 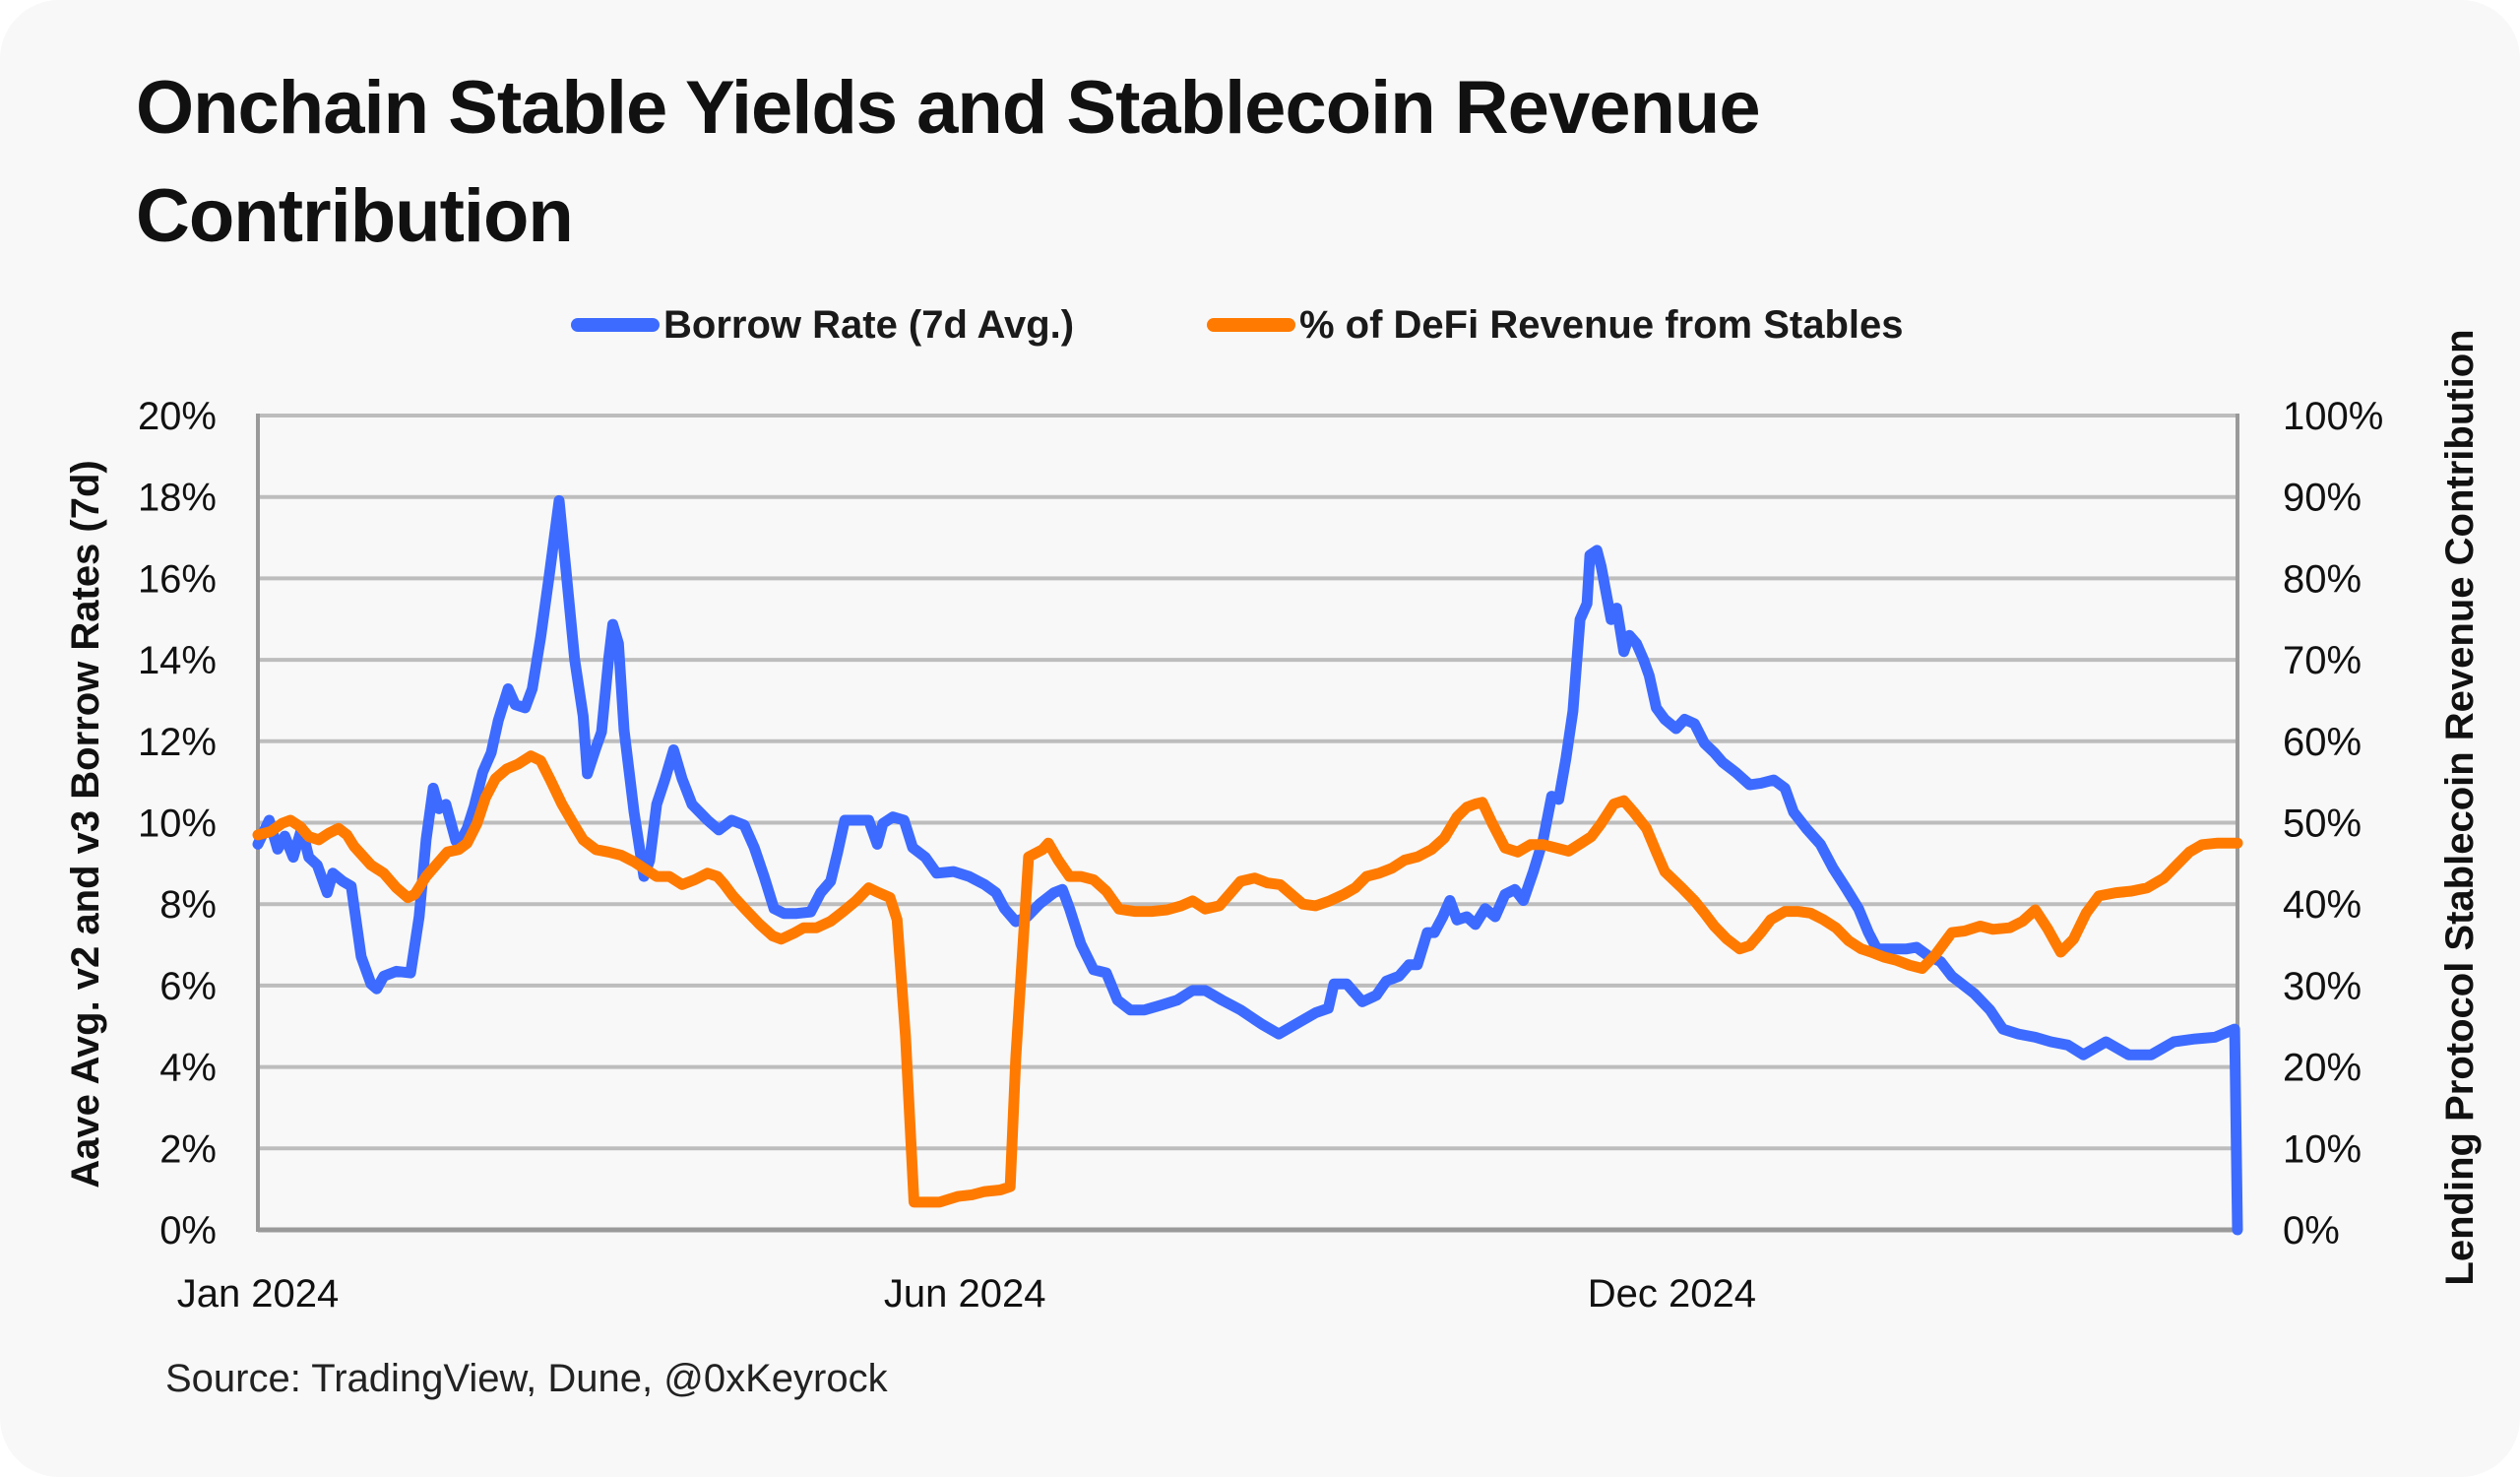 What do you see at coordinates (188, 986) in the screenshot?
I see `y-tick-label: 6%` at bounding box center [188, 986].